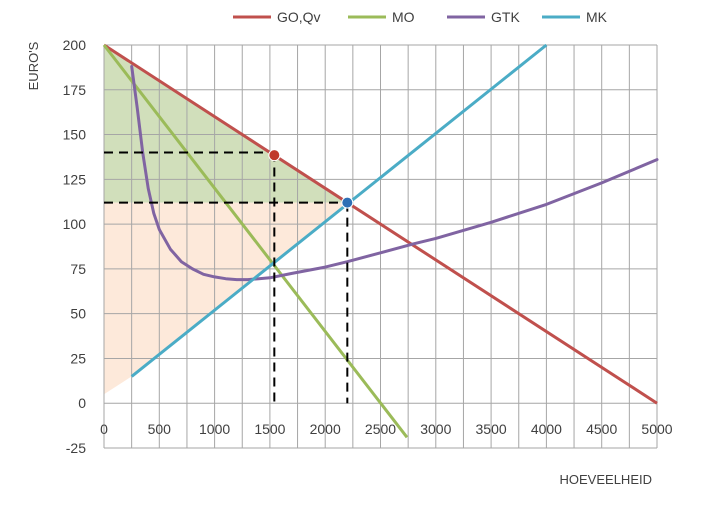 The image size is (708, 525). What do you see at coordinates (325, 429) in the screenshot?
I see `x-tick-label: 2000` at bounding box center [325, 429].